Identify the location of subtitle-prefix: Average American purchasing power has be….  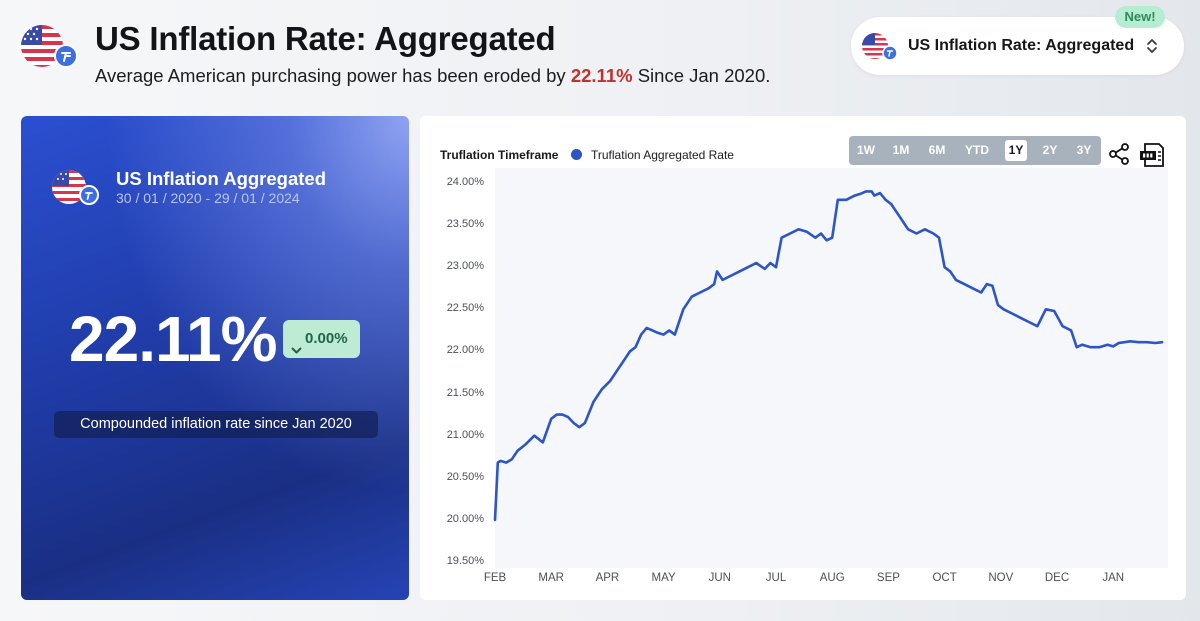
(330, 75).